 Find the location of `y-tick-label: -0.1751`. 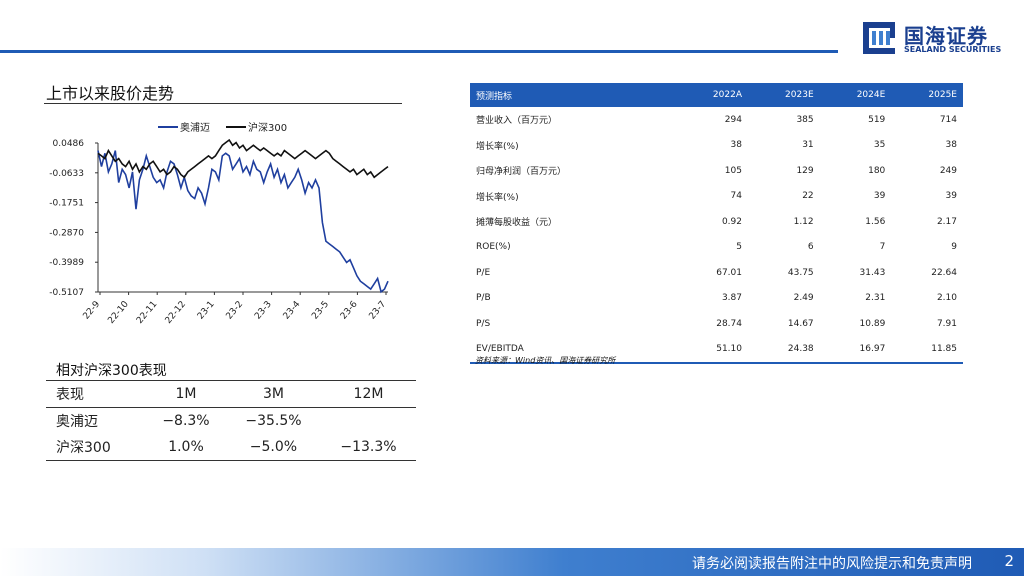

y-tick-label: -0.1751 is located at coordinates (66, 204).